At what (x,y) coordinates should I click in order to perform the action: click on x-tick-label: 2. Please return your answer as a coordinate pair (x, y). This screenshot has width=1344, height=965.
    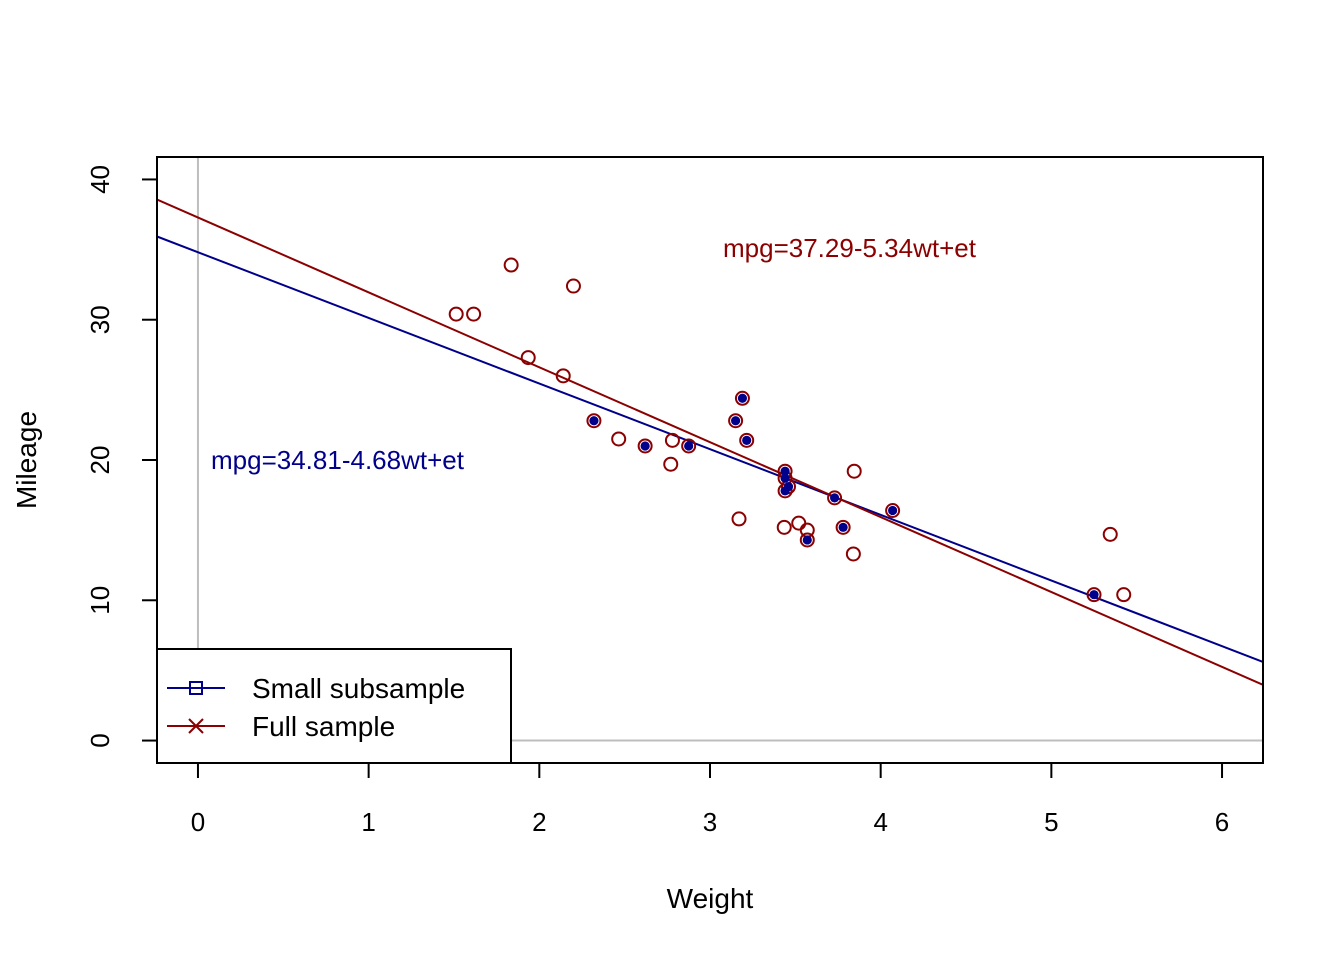
    Looking at the image, I should click on (539, 822).